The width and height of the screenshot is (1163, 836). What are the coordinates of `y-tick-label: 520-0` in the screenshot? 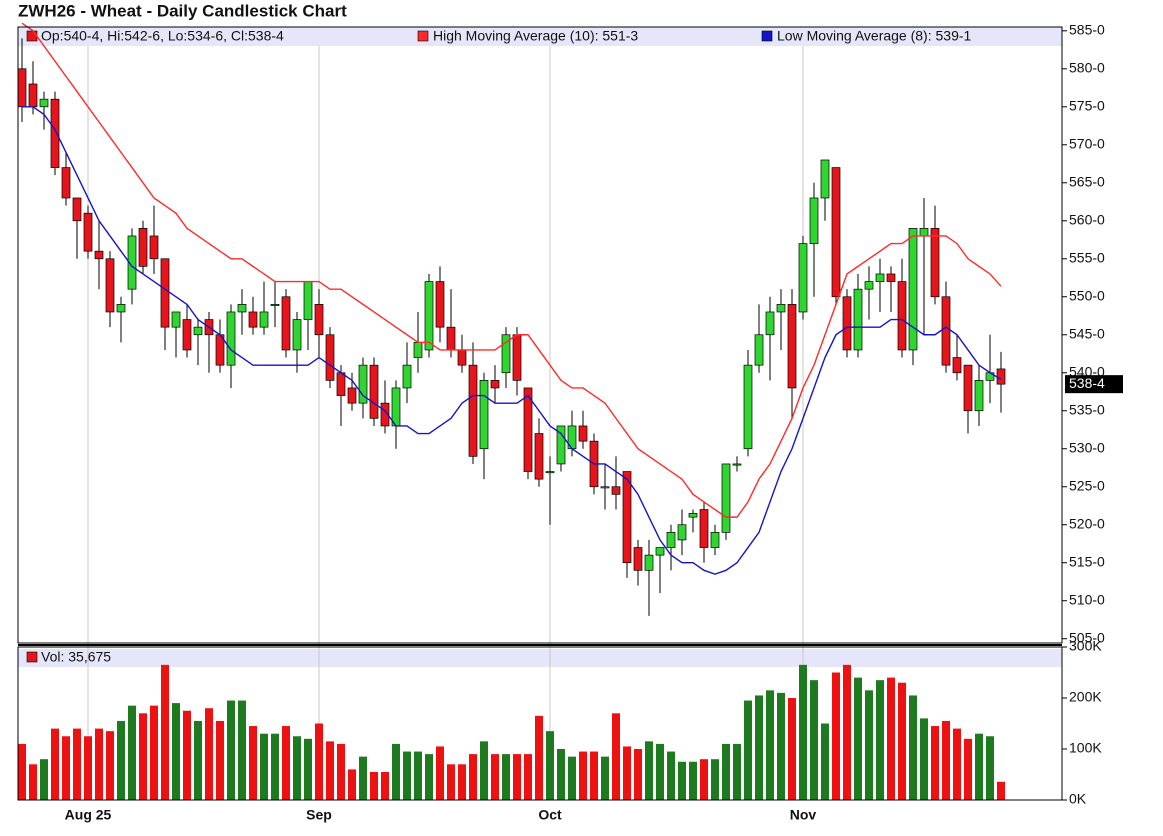 It's located at (1087, 523).